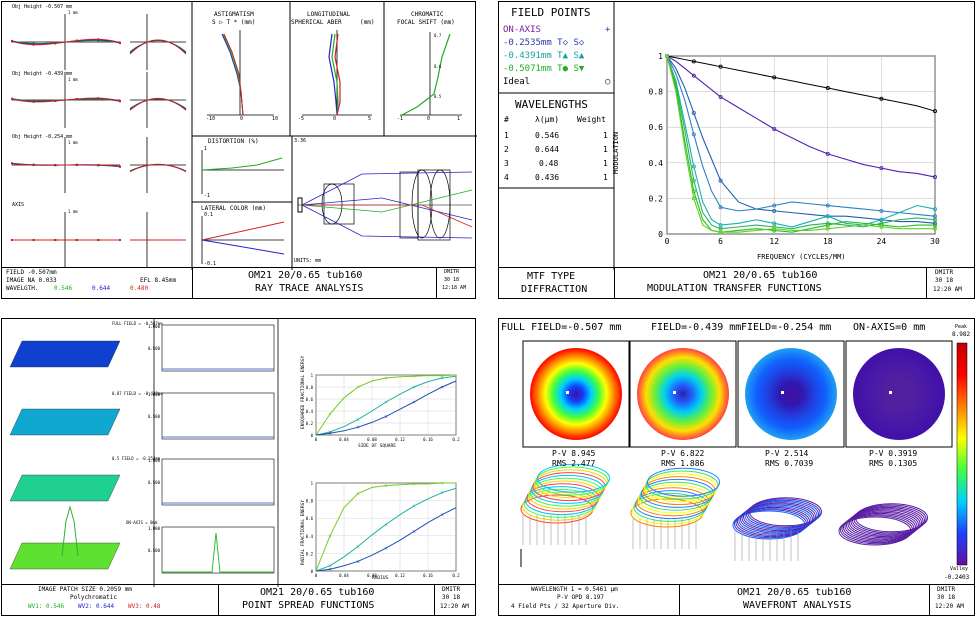  I want to click on psf-row-label-3: 0.5 FIELD = -0.254mm, so click(136, 458).